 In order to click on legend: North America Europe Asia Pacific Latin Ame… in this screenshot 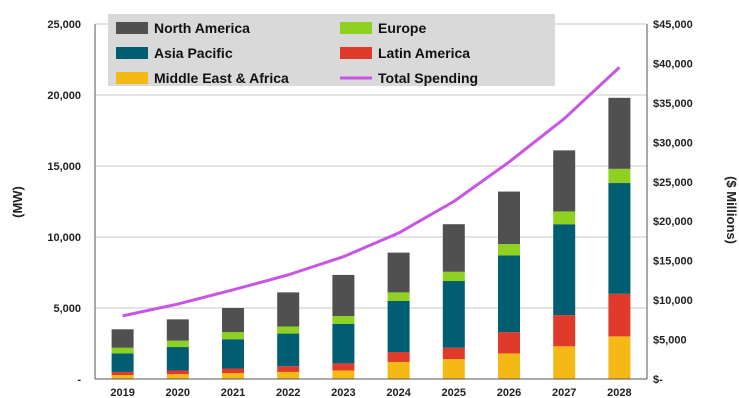, I will do `click(331, 50)`.